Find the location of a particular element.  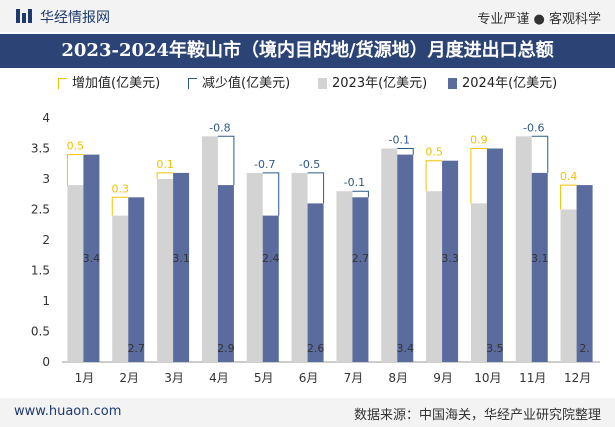

top-bar: 华经情报网 专业严谨 ● 客观科学 is located at coordinates (307, 16).